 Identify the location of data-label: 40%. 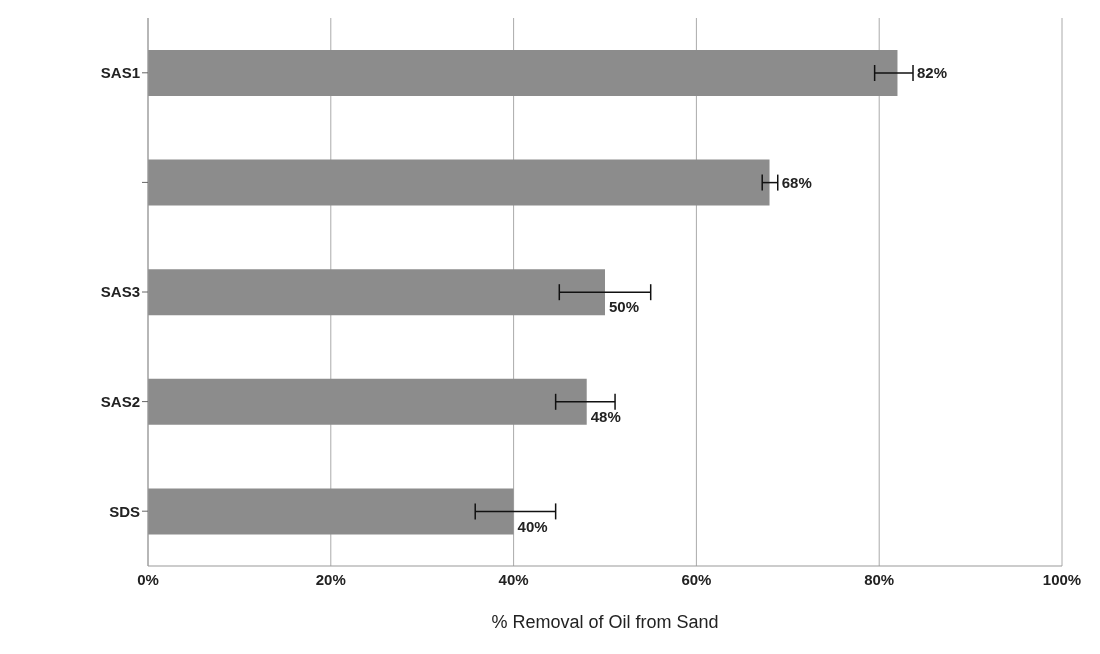
(532, 526).